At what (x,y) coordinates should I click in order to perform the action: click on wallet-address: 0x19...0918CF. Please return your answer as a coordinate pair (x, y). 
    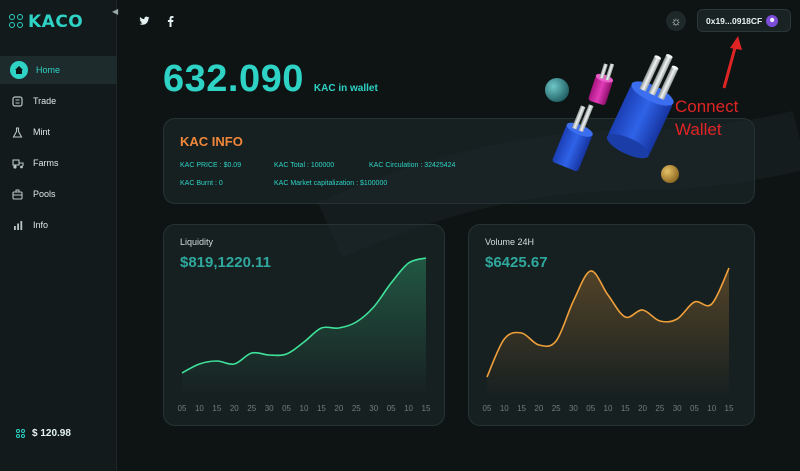
    Looking at the image, I should click on (734, 20).